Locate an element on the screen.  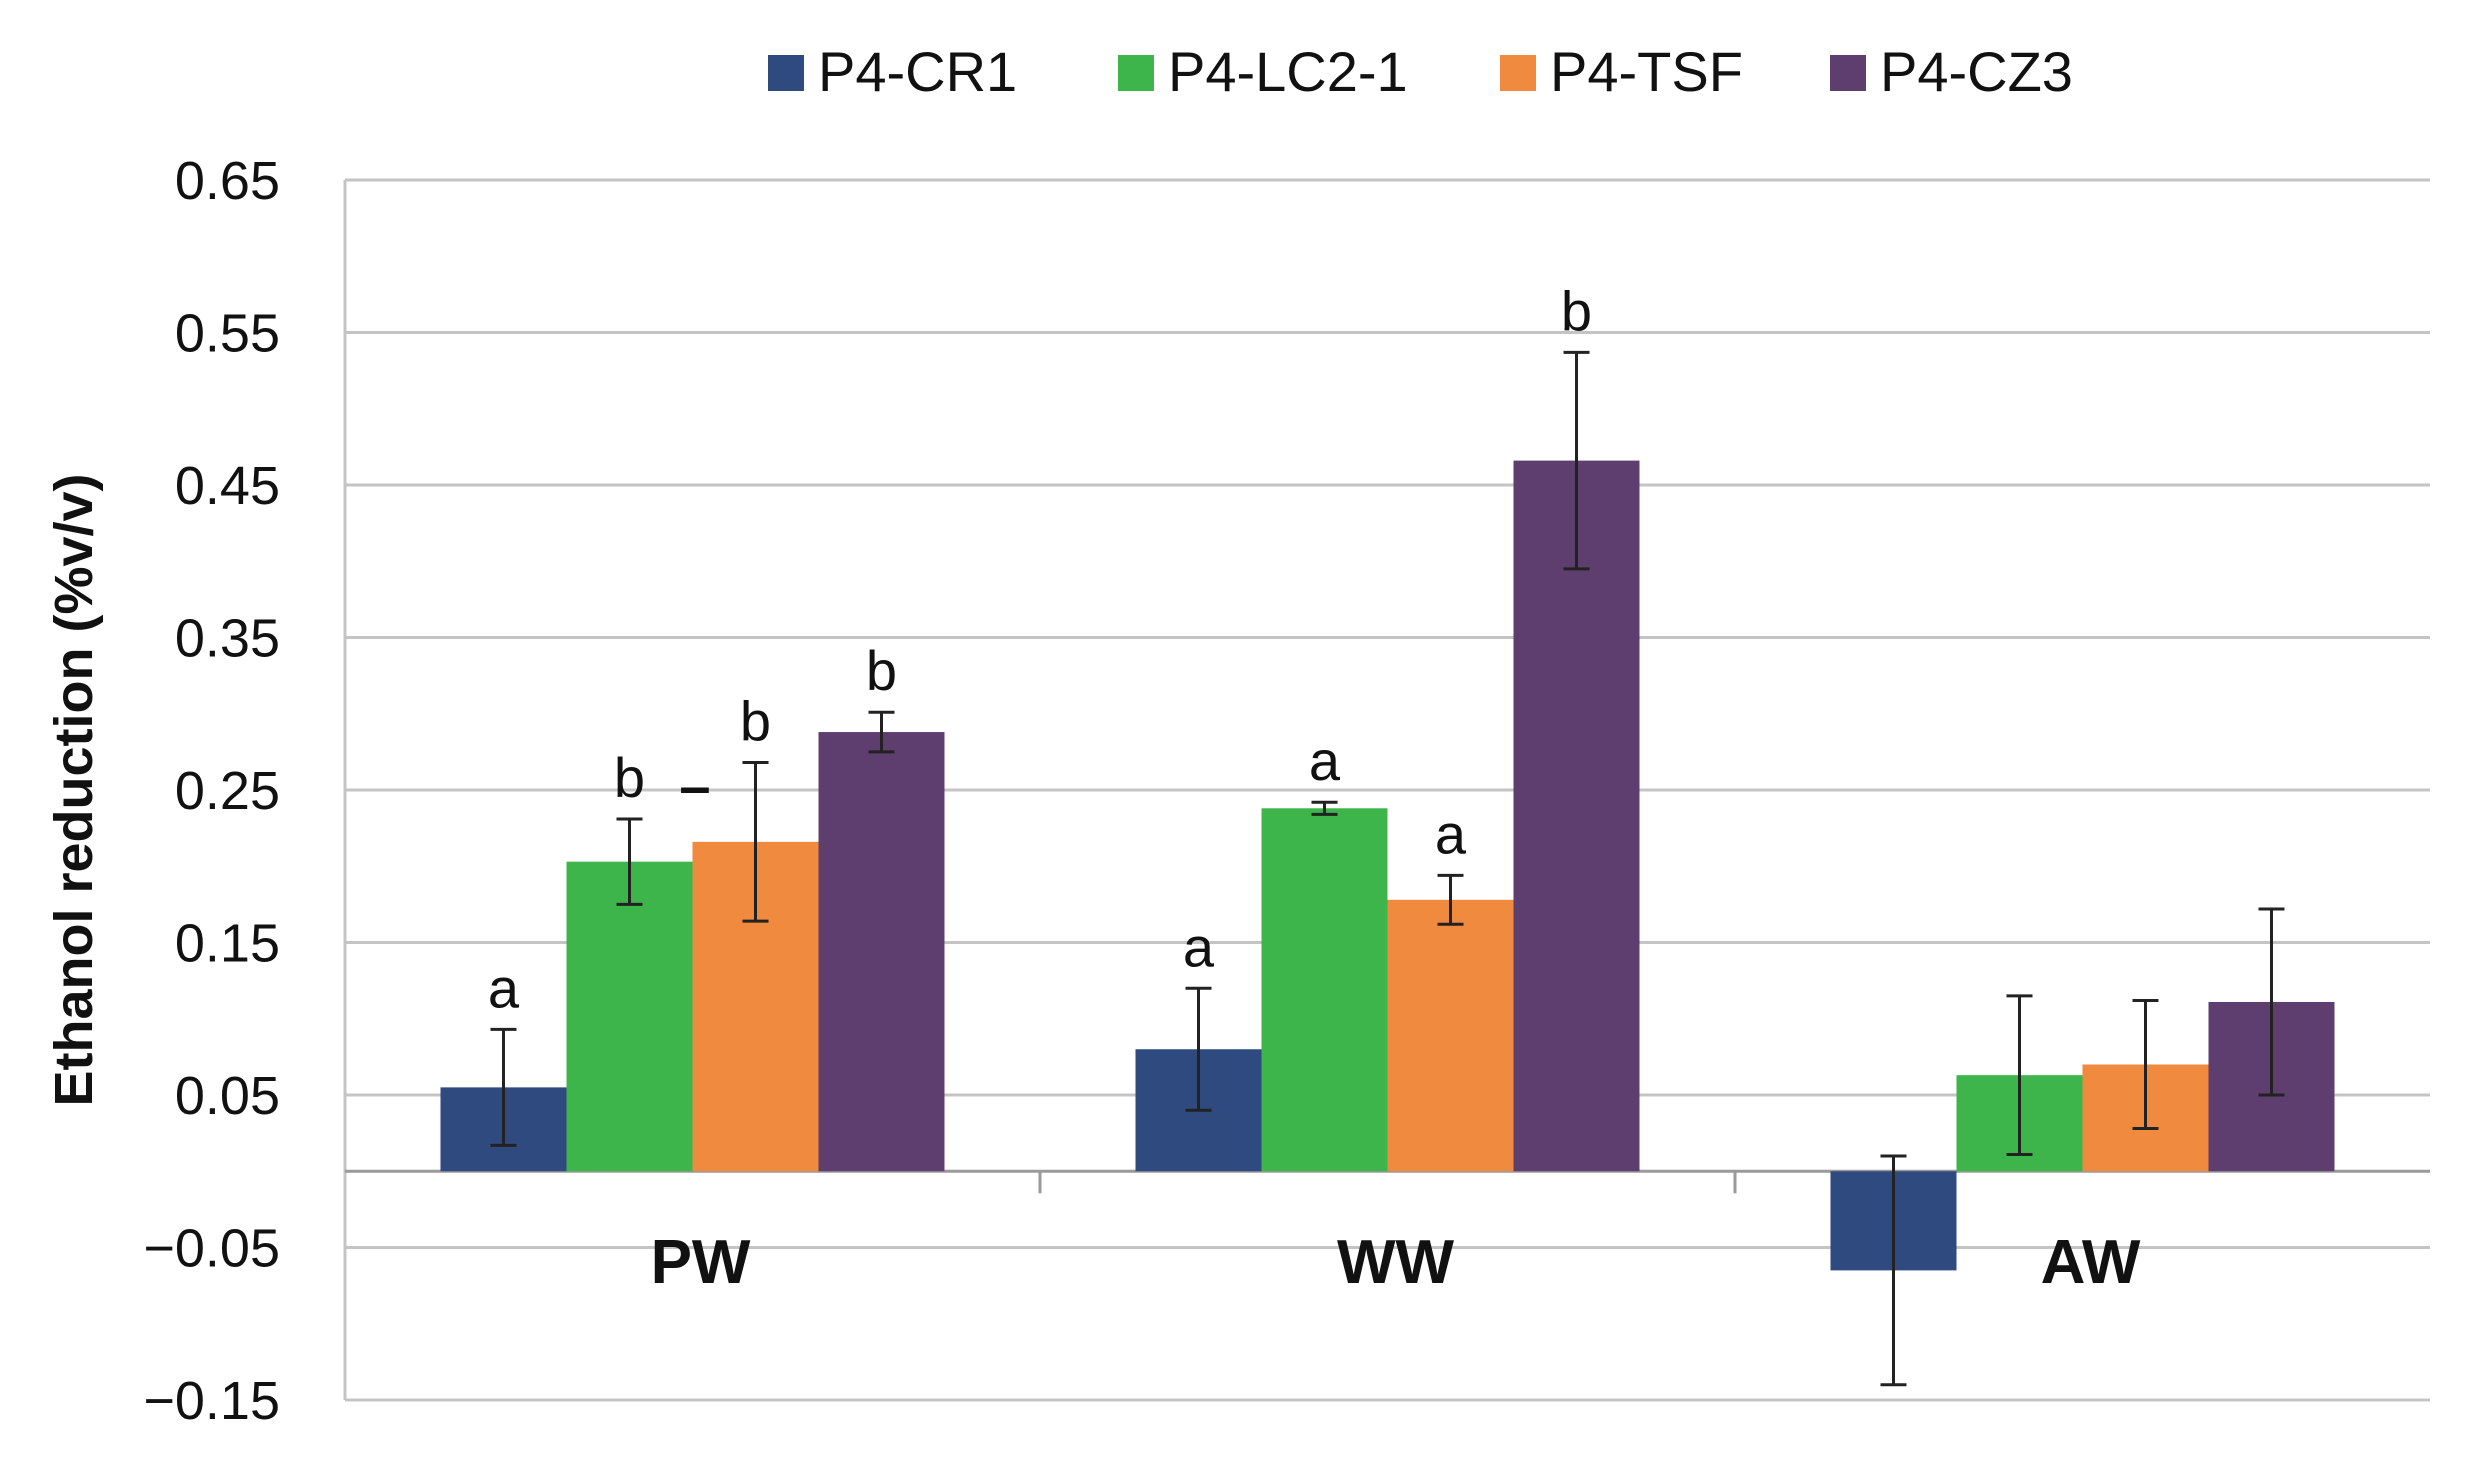
y-tick-label: 0.45 is located at coordinates (227, 486).